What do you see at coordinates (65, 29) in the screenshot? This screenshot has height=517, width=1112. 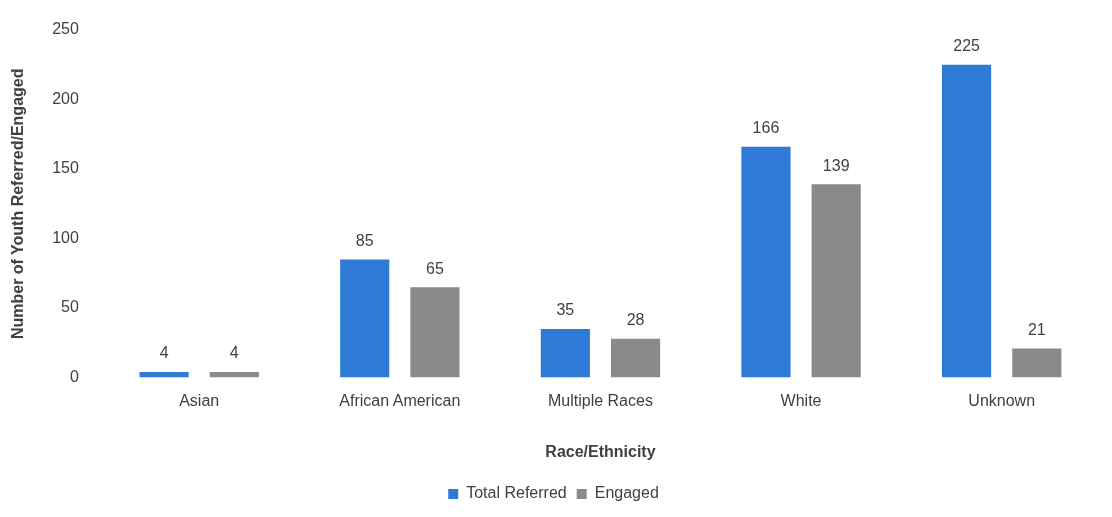 I see `y-tick-label: 250` at bounding box center [65, 29].